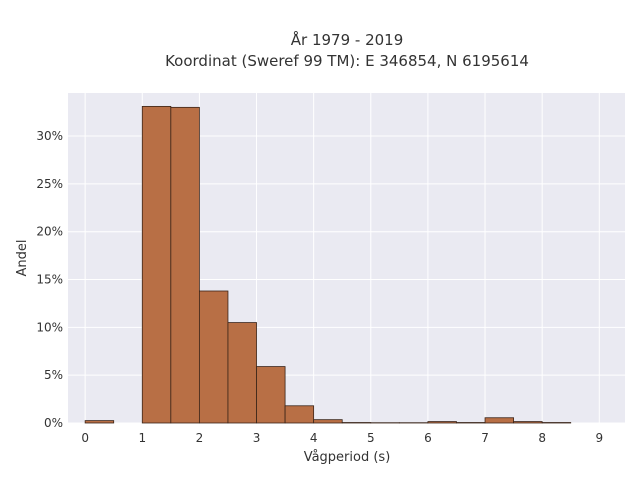 This screenshot has width=640, height=480. Describe the element at coordinates (347, 457) in the screenshot. I see `x-axis-label: Vågperiod (s)` at that location.